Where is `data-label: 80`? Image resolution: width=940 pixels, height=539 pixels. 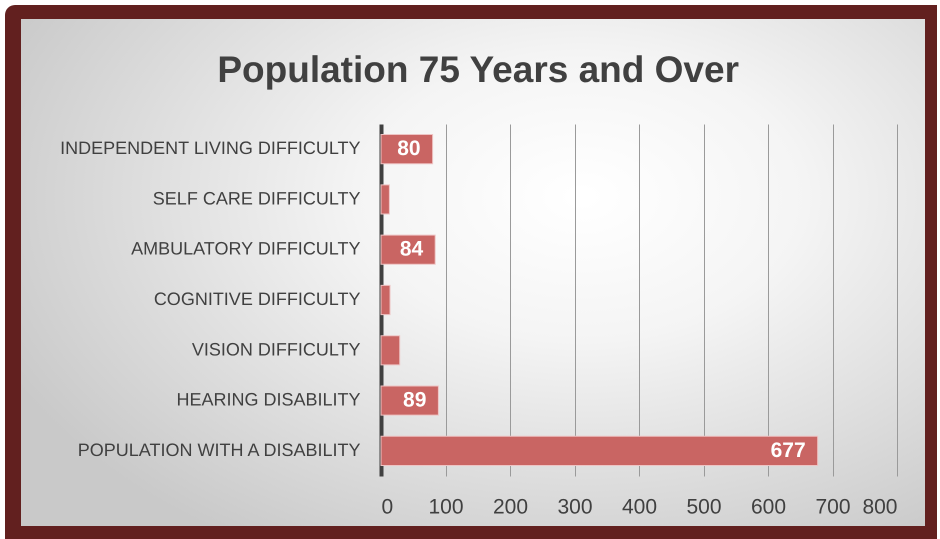 data-label: 80 is located at coordinates (409, 148).